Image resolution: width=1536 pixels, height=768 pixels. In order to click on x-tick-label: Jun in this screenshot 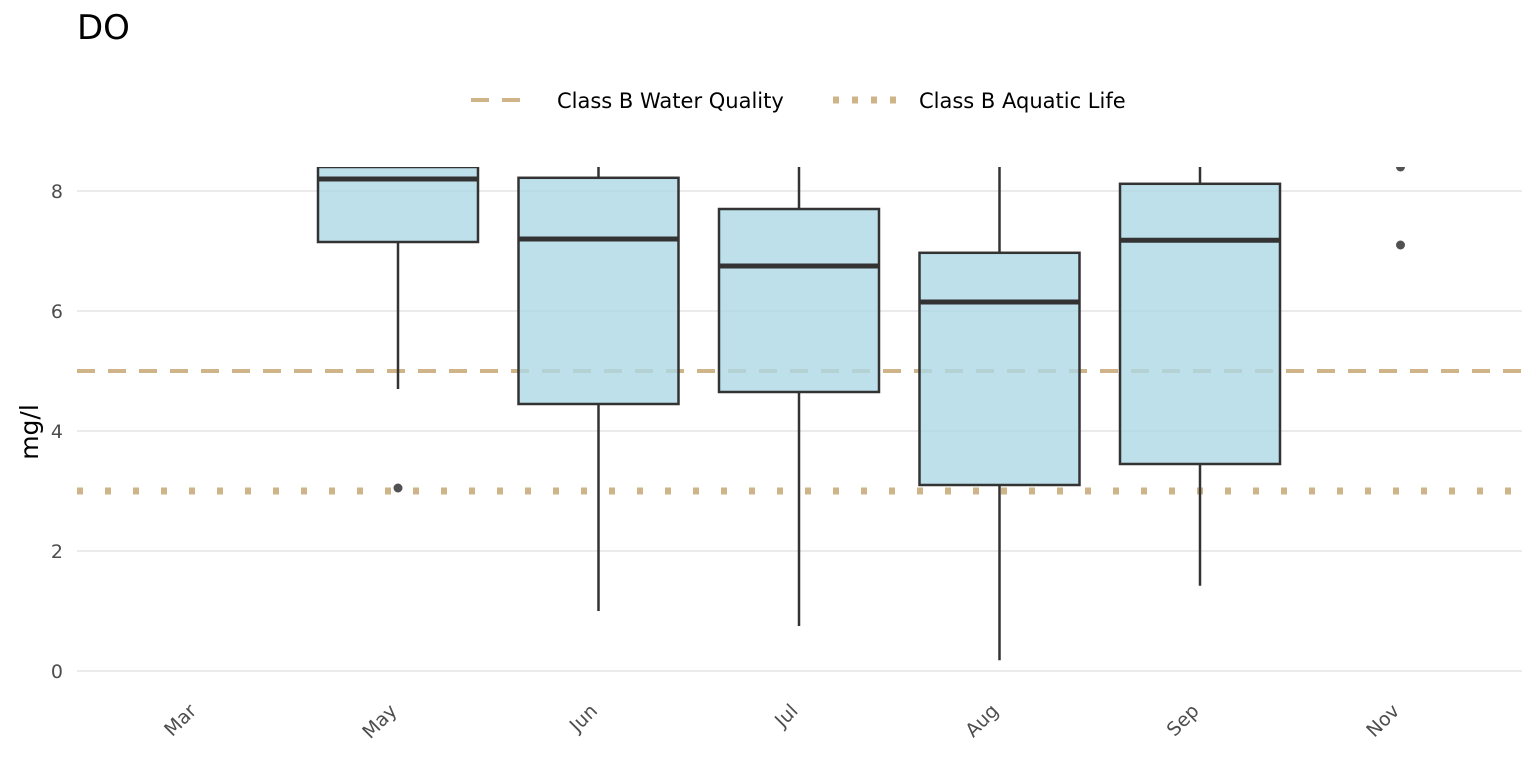, I will do `click(583, 718)`.